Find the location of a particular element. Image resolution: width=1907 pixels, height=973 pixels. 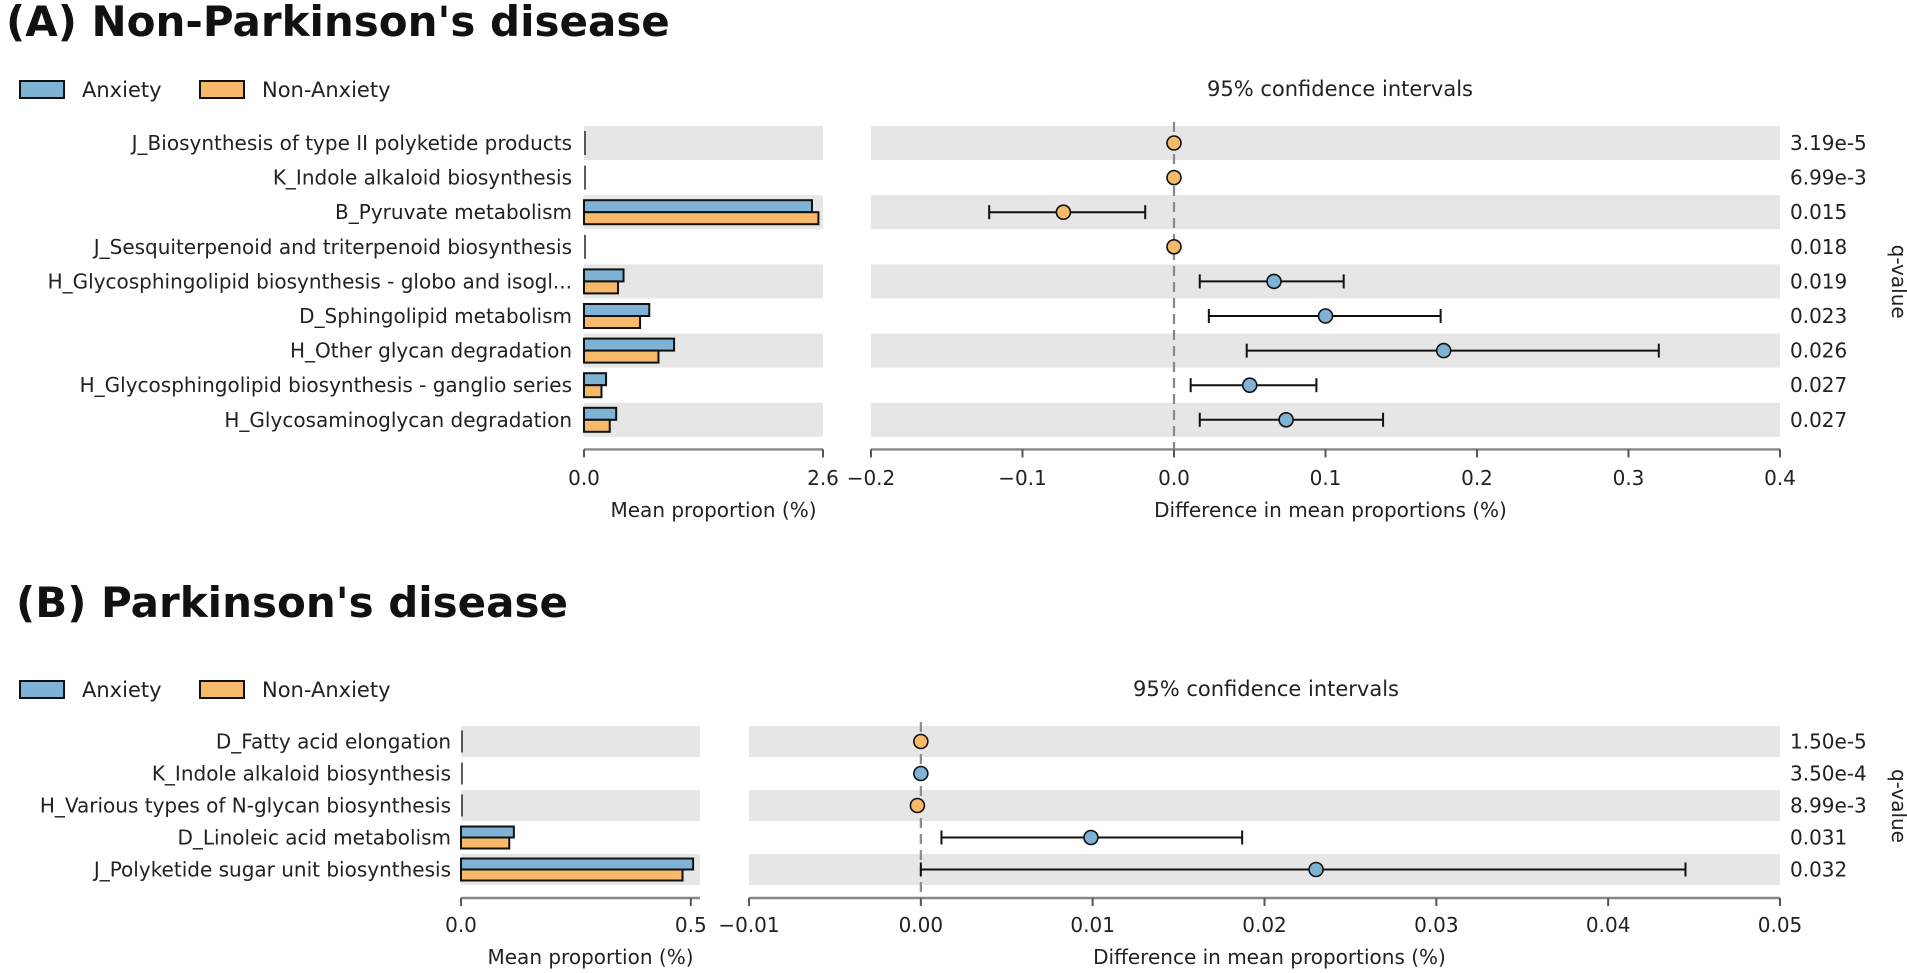

panel-b-diff-tick-label: 0.02 is located at coordinates (1264, 925).